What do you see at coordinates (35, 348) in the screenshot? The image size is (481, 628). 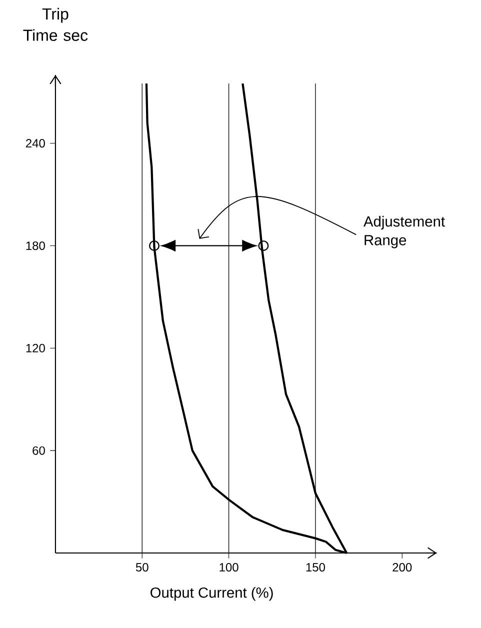 I see `y-tick-label: 120` at bounding box center [35, 348].